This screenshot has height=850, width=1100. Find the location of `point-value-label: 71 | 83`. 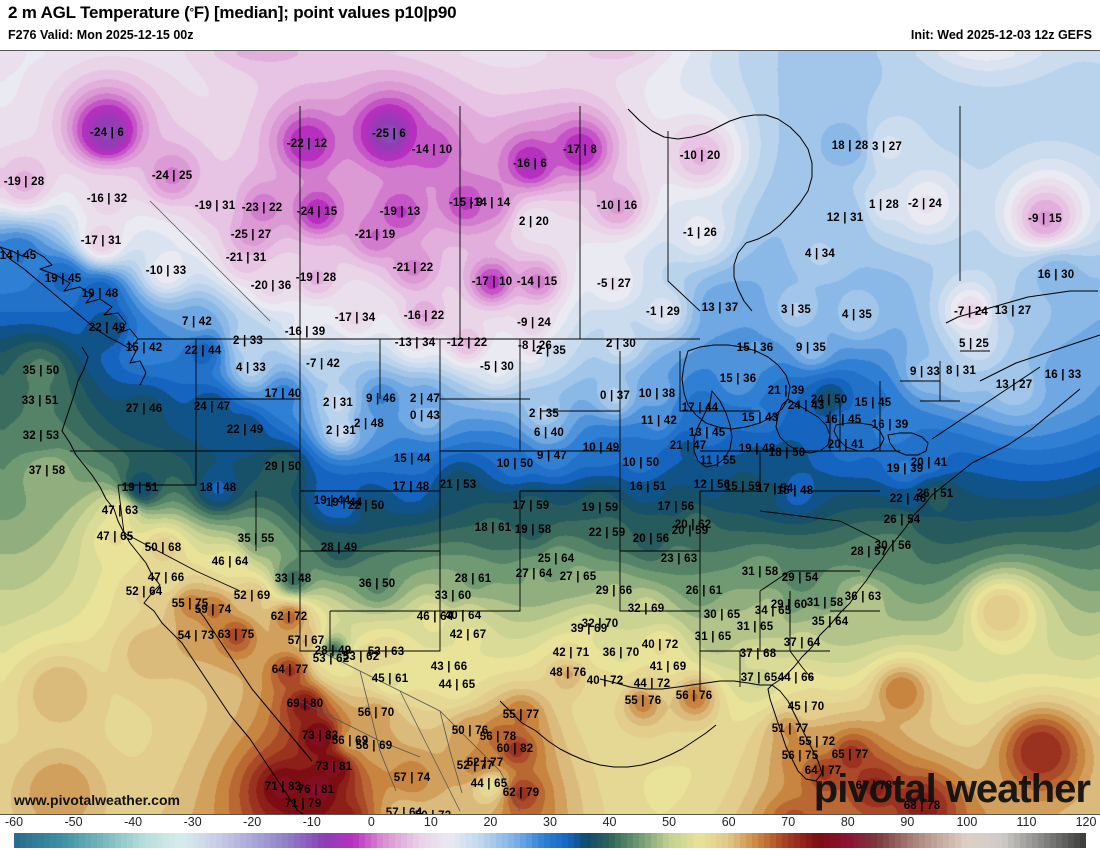

point-value-label: 71 | 83 is located at coordinates (283, 787).